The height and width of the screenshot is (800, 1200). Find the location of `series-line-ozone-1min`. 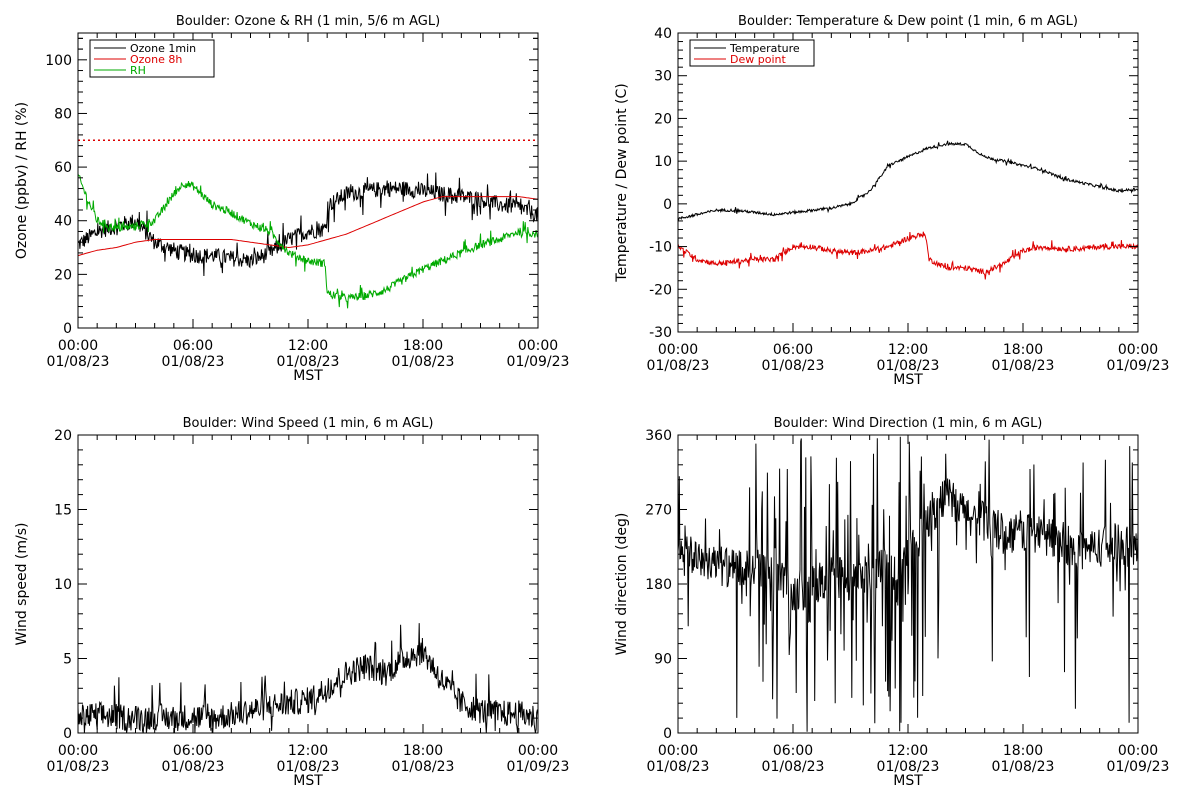

series-line-ozone-1min is located at coordinates (308, 224).